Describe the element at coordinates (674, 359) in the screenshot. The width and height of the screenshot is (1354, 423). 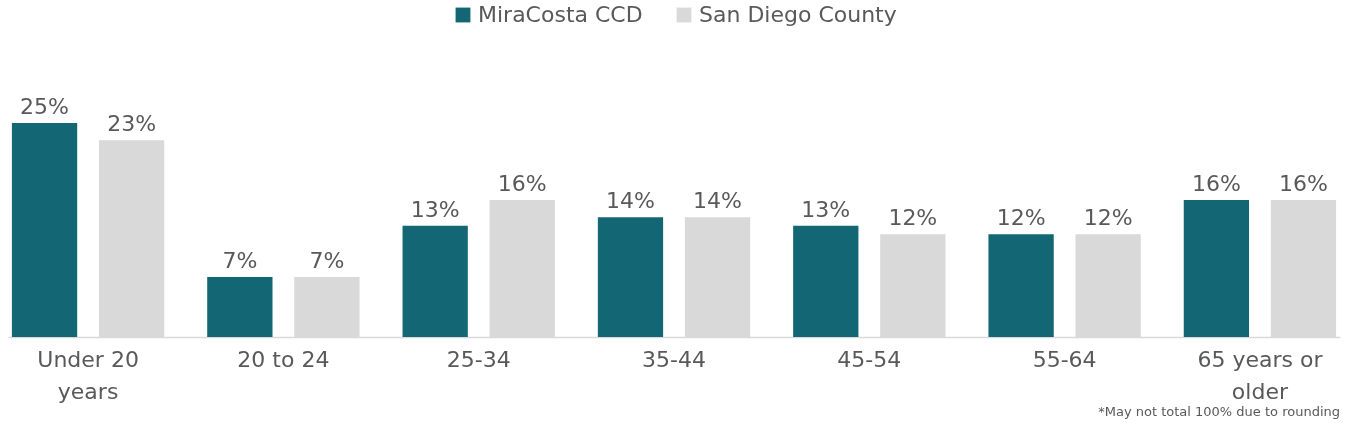
I see `x-tick-label: 35-44` at that location.